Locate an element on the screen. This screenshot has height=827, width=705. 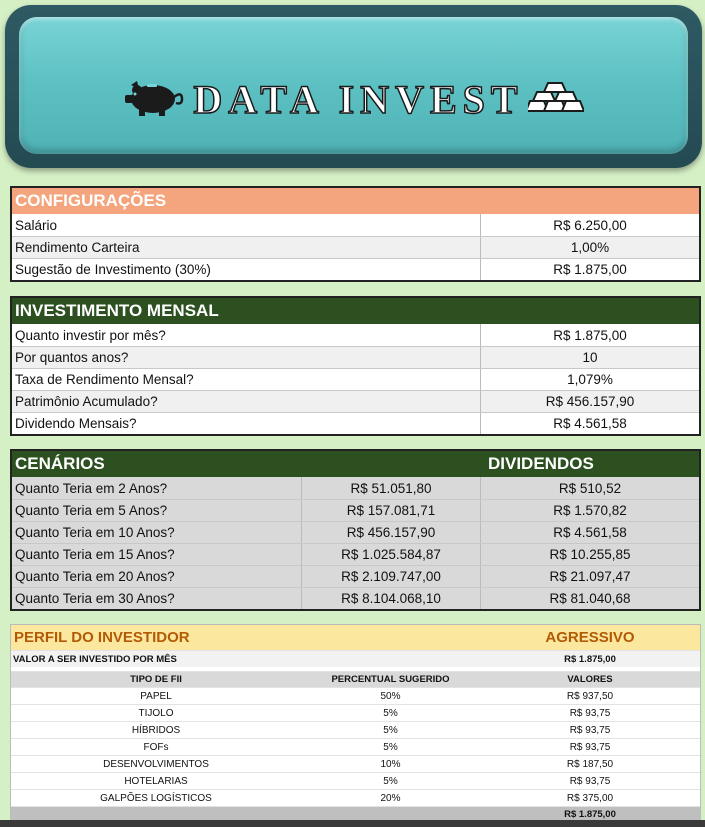
row-label: Por quantos anos? is located at coordinates (246, 357).